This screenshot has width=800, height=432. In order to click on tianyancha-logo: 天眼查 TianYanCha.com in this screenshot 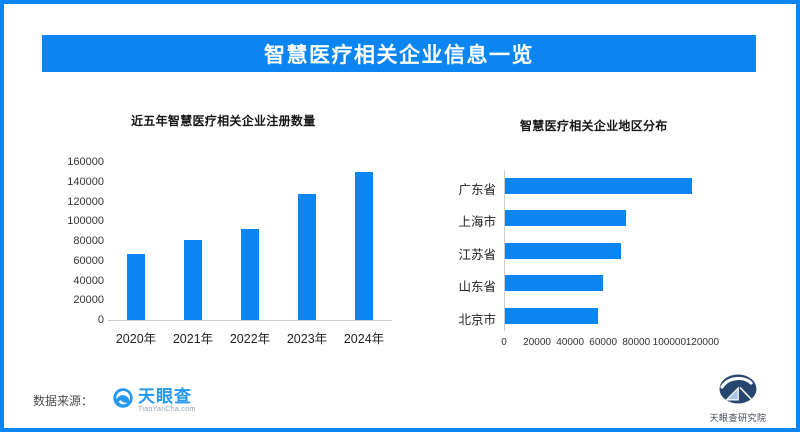, I will do `click(167, 400)`.